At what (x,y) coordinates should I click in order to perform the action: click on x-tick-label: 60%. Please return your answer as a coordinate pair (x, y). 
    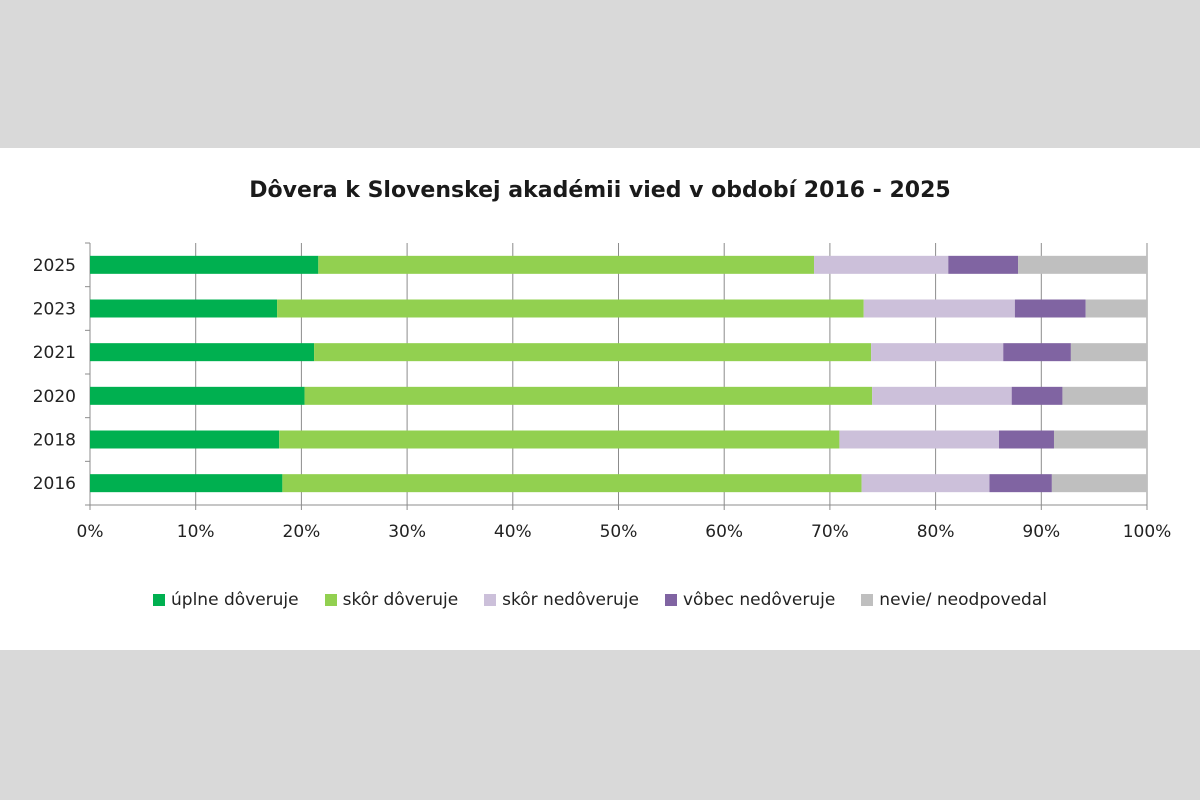
    Looking at the image, I should click on (724, 532).